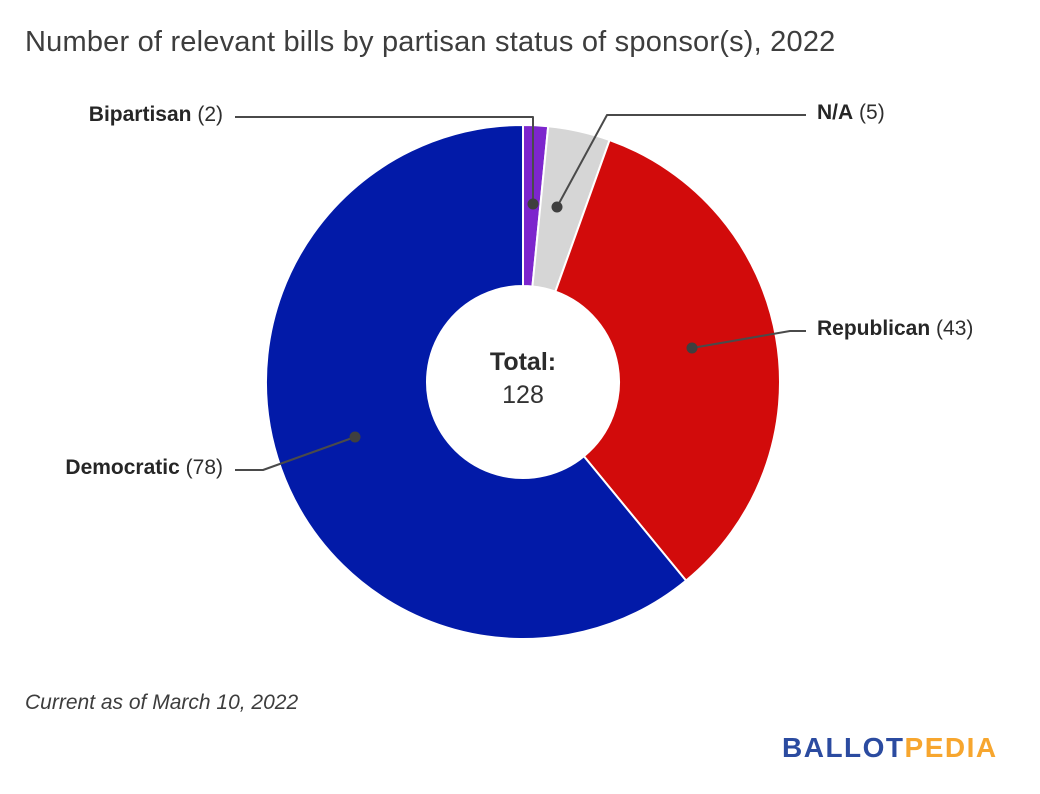  I want to click on footnote-date: Current as of March 10, 2022, so click(162, 702).